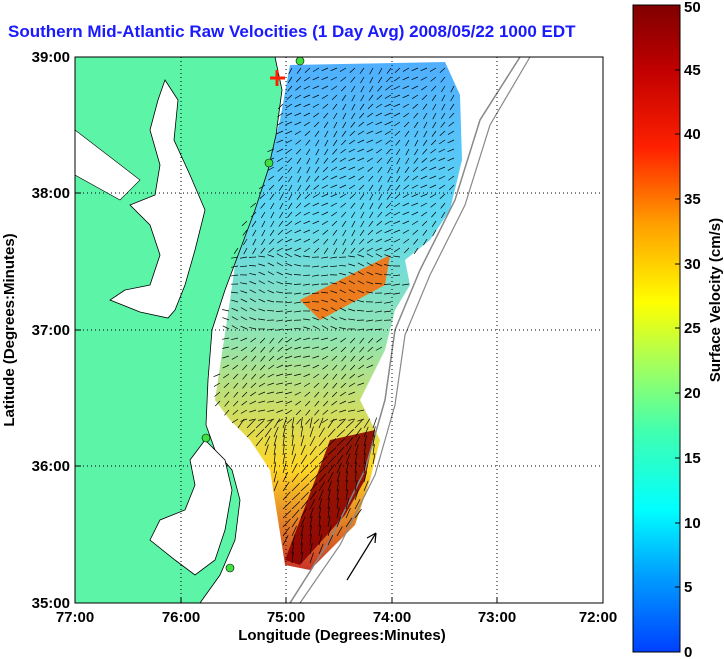  Describe the element at coordinates (371, 538) in the screenshot. I see `scale-arrow-head` at that location.